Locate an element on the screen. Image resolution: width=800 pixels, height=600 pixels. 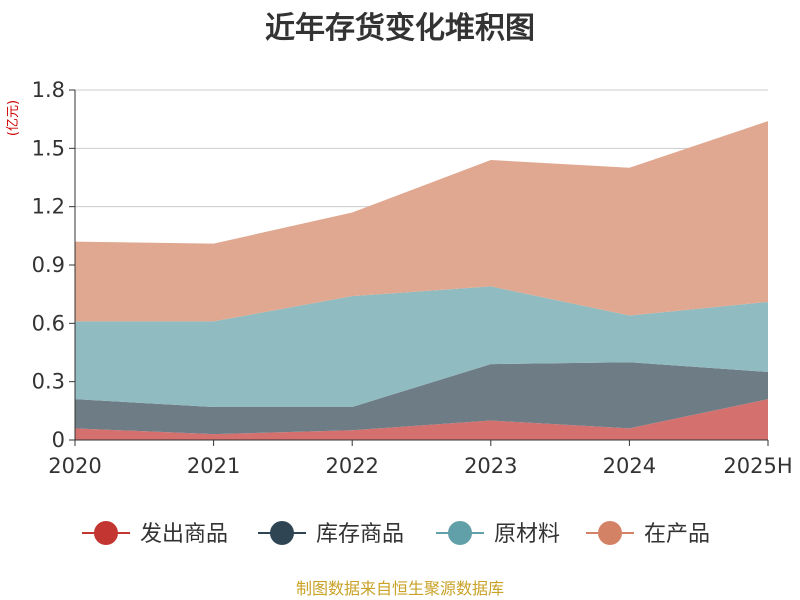
legend-item-3: 原材料 is located at coordinates (498, 534).